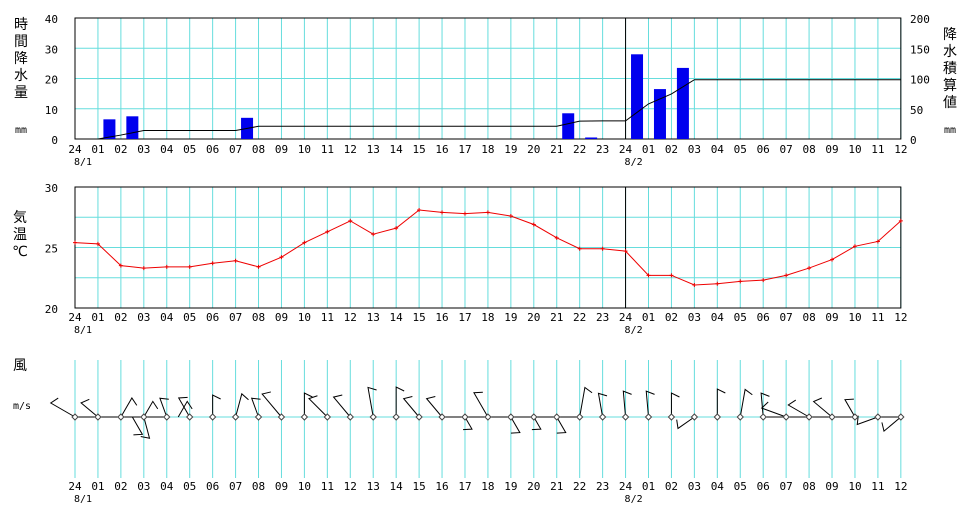 The height and width of the screenshot is (506, 965). What do you see at coordinates (418, 486) in the screenshot?
I see `x-tick-label: 15` at bounding box center [418, 486].